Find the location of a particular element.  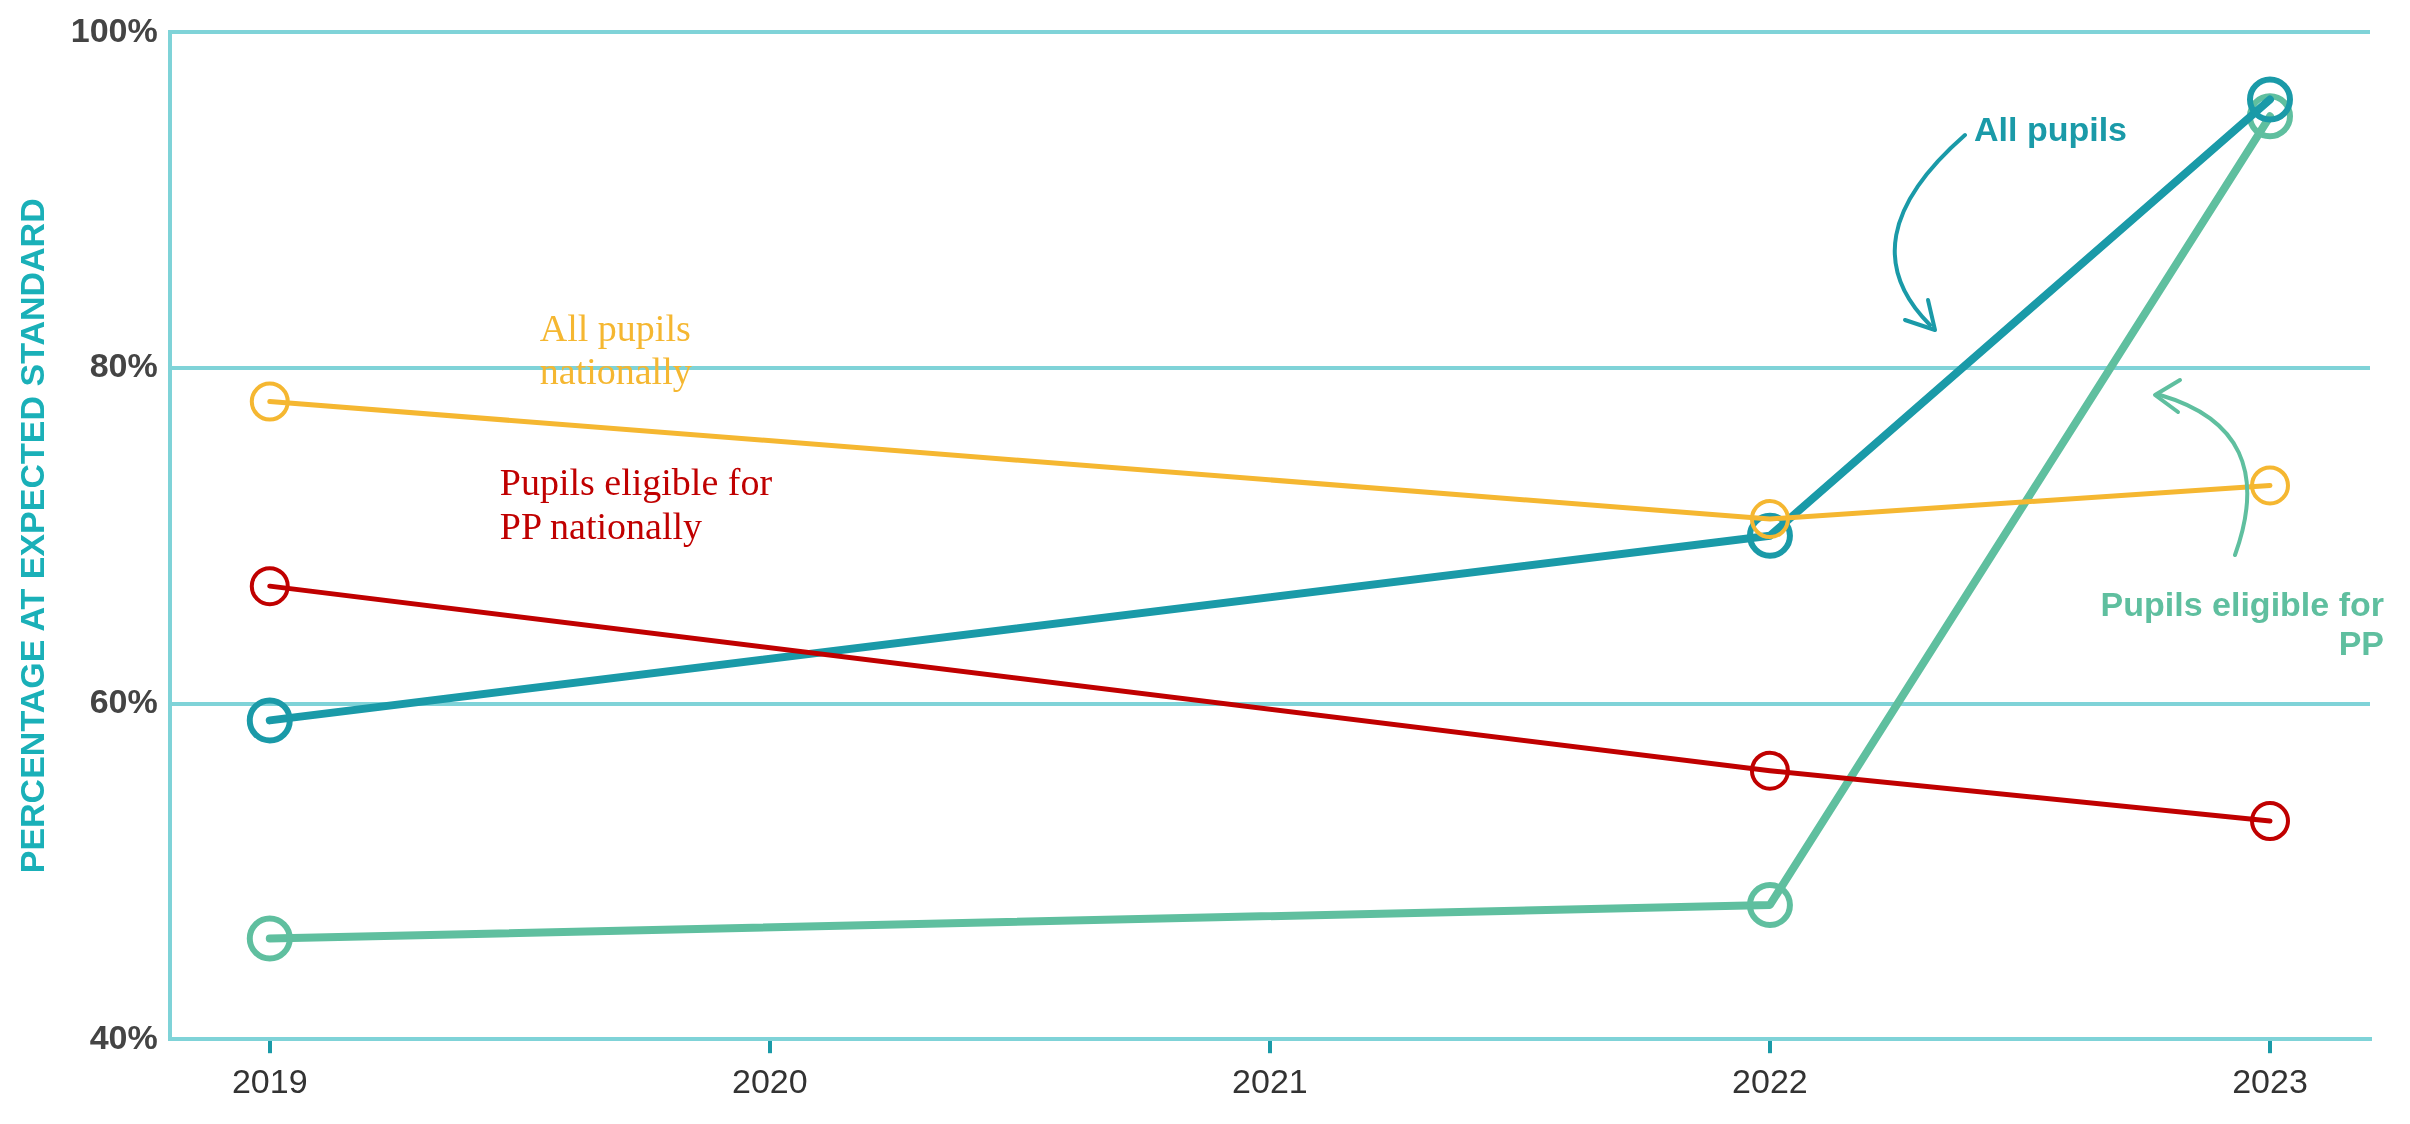

series-label: All pupils is located at coordinates (2050, 129).